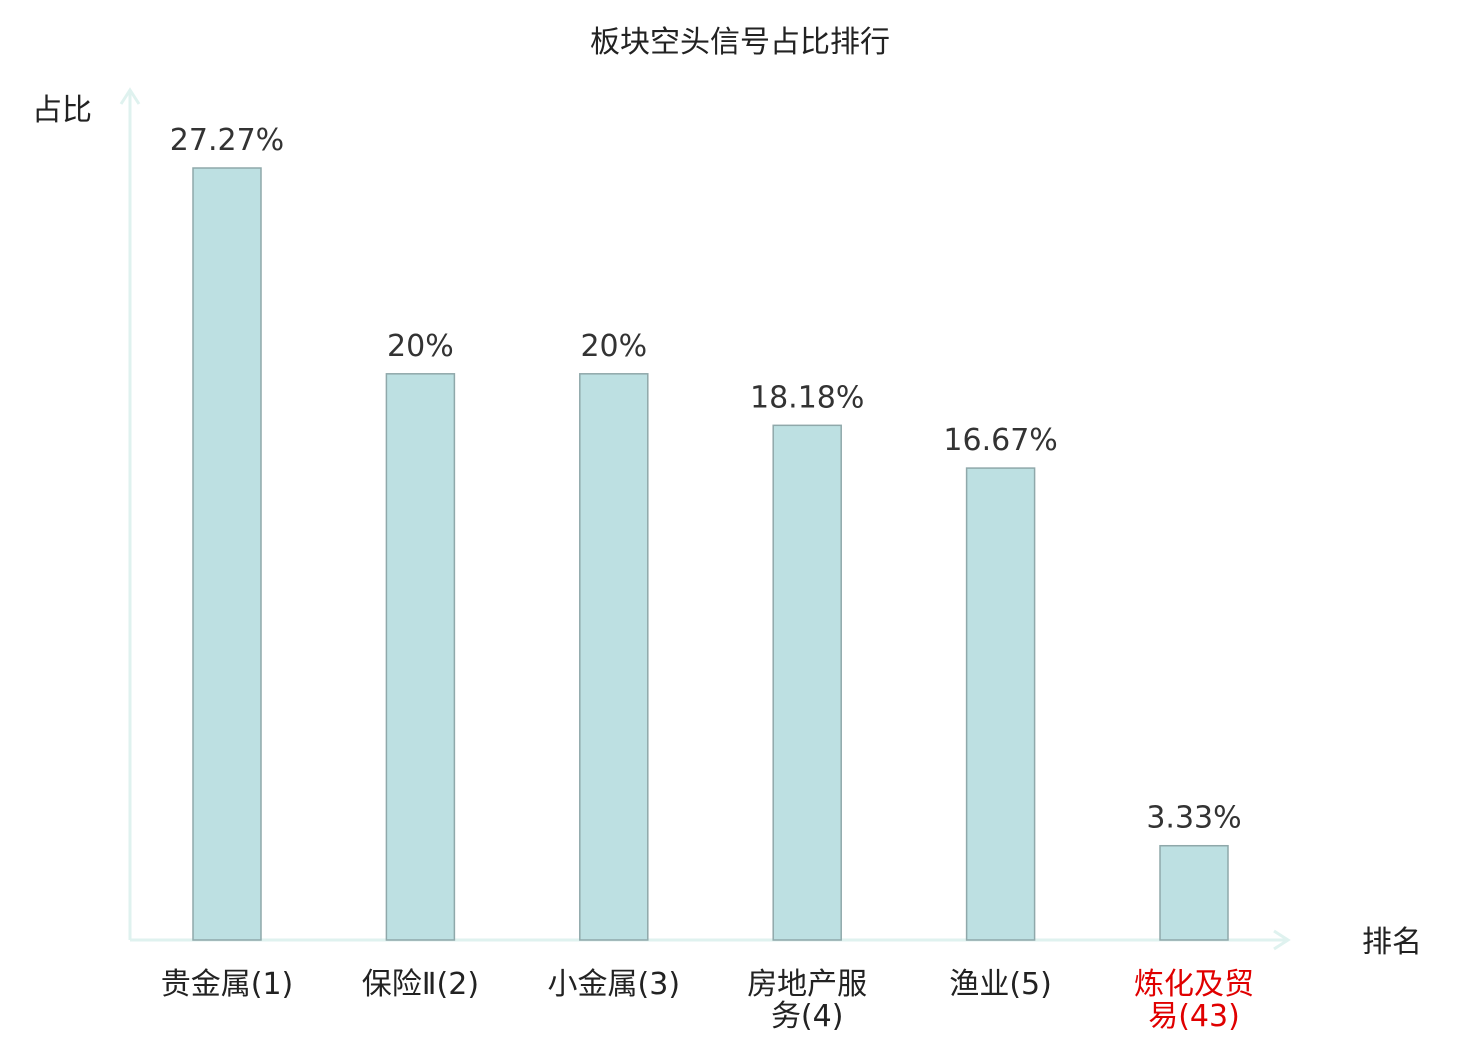 The image size is (1480, 1044). I want to click on x-tick-label: 务(4), so click(807, 1016).